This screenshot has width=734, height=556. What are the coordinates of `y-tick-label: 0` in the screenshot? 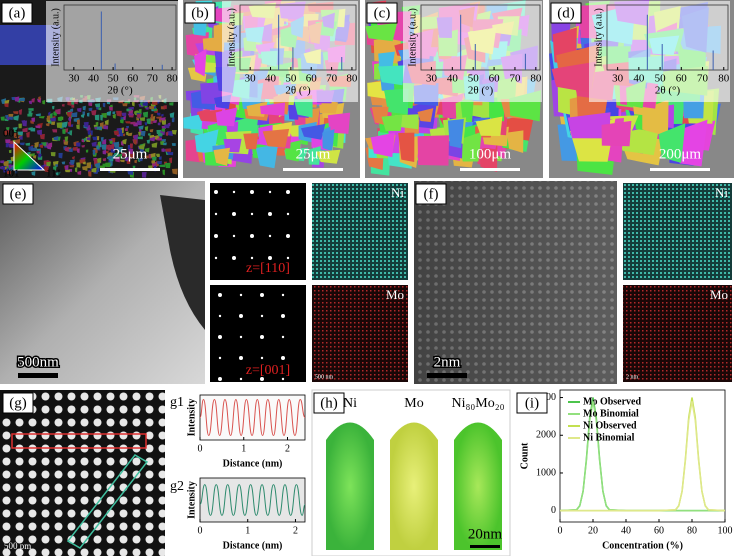 It's located at (553, 510).